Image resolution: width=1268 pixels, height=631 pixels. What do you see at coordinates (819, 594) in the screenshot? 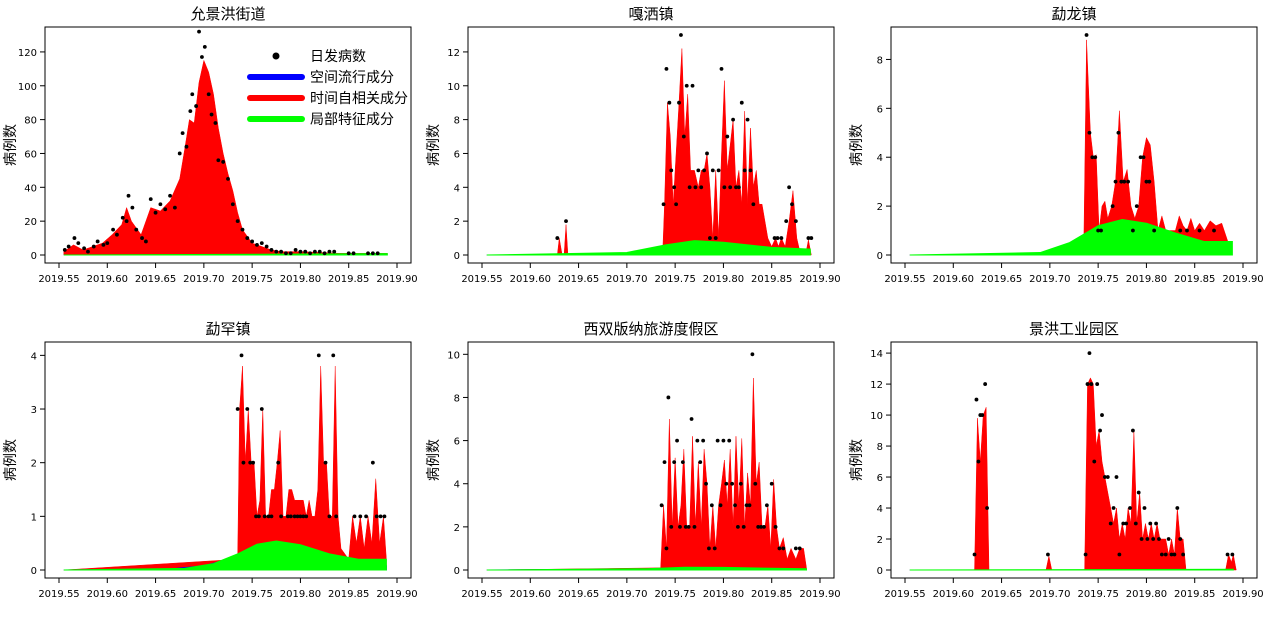
I see `x-tick-label: 2019.90` at bounding box center [819, 594].